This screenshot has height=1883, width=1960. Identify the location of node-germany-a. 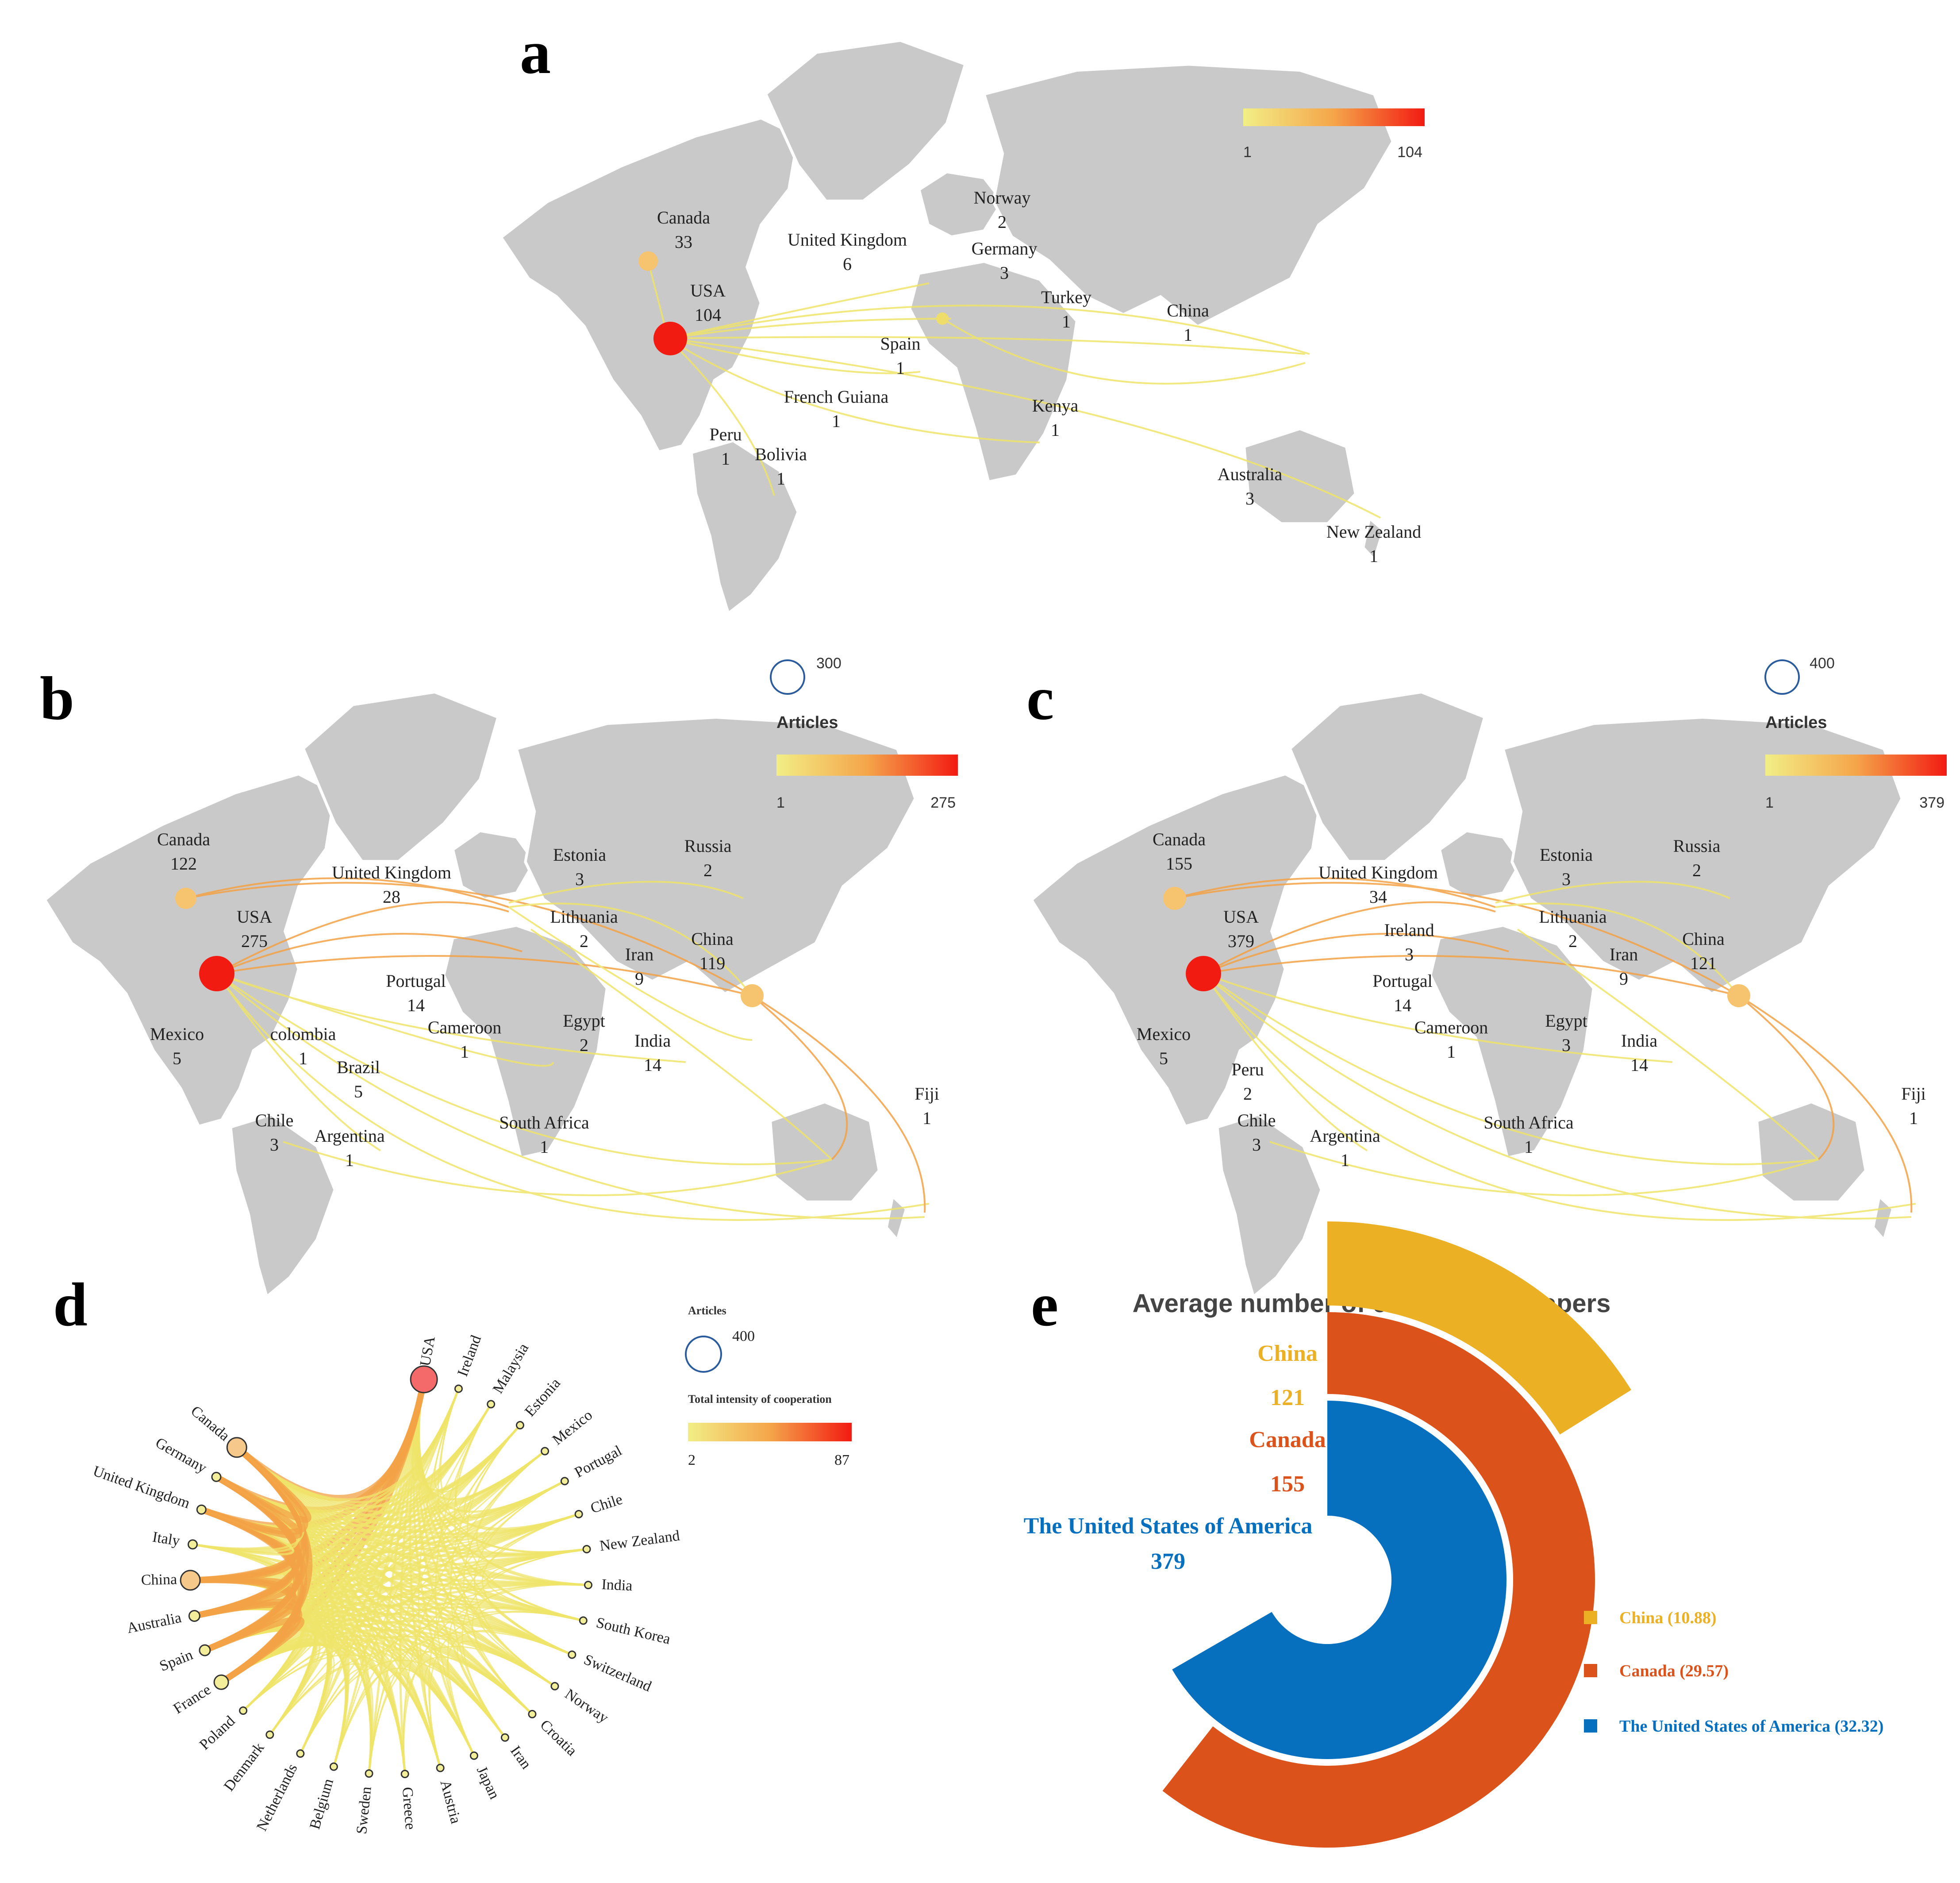
(942, 319).